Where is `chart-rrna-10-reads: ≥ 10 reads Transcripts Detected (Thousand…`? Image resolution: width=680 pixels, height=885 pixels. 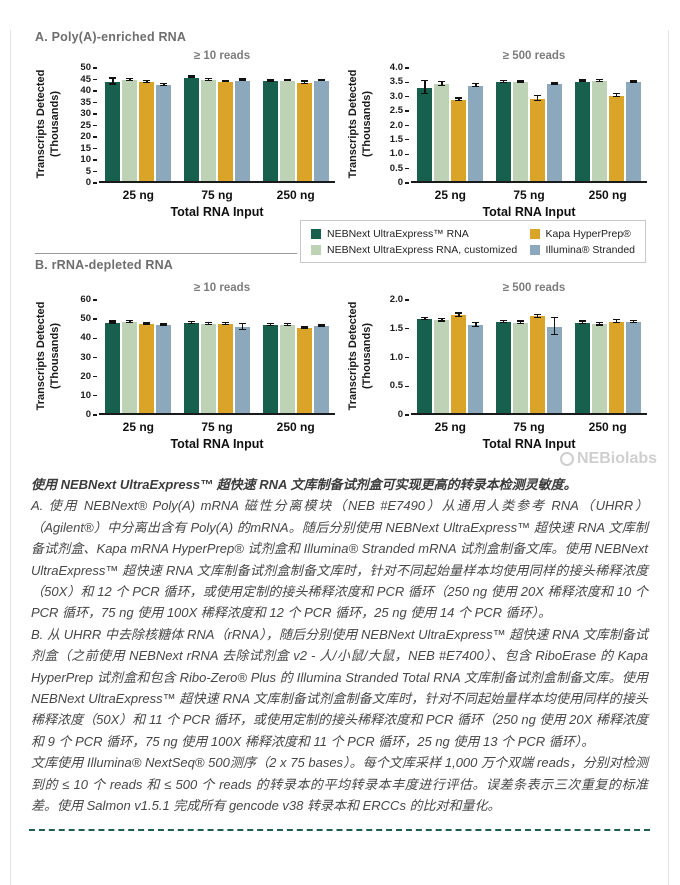 chart-rrna-10-reads: ≥ 10 reads Transcripts Detected (Thousand… is located at coordinates (189, 369).